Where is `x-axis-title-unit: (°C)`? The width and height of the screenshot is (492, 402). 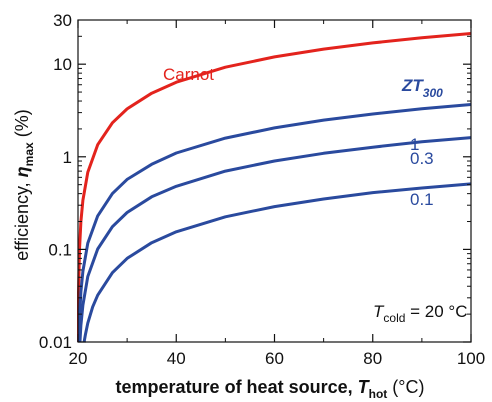
x-axis-title-unit: (°C) is located at coordinates (405, 387).